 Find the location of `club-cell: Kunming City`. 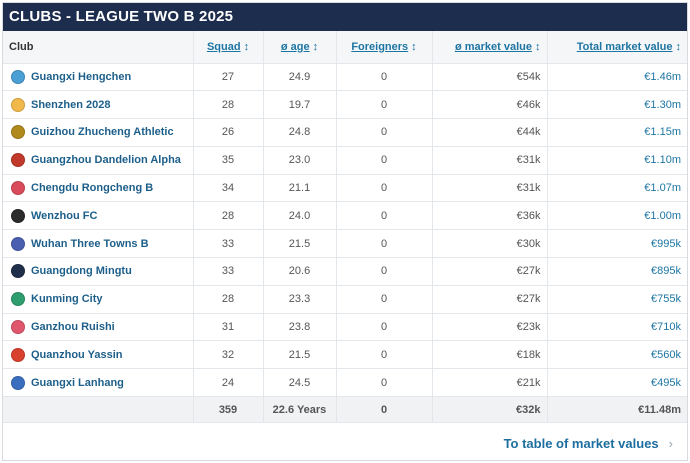

club-cell: Kunming City is located at coordinates (98, 299).